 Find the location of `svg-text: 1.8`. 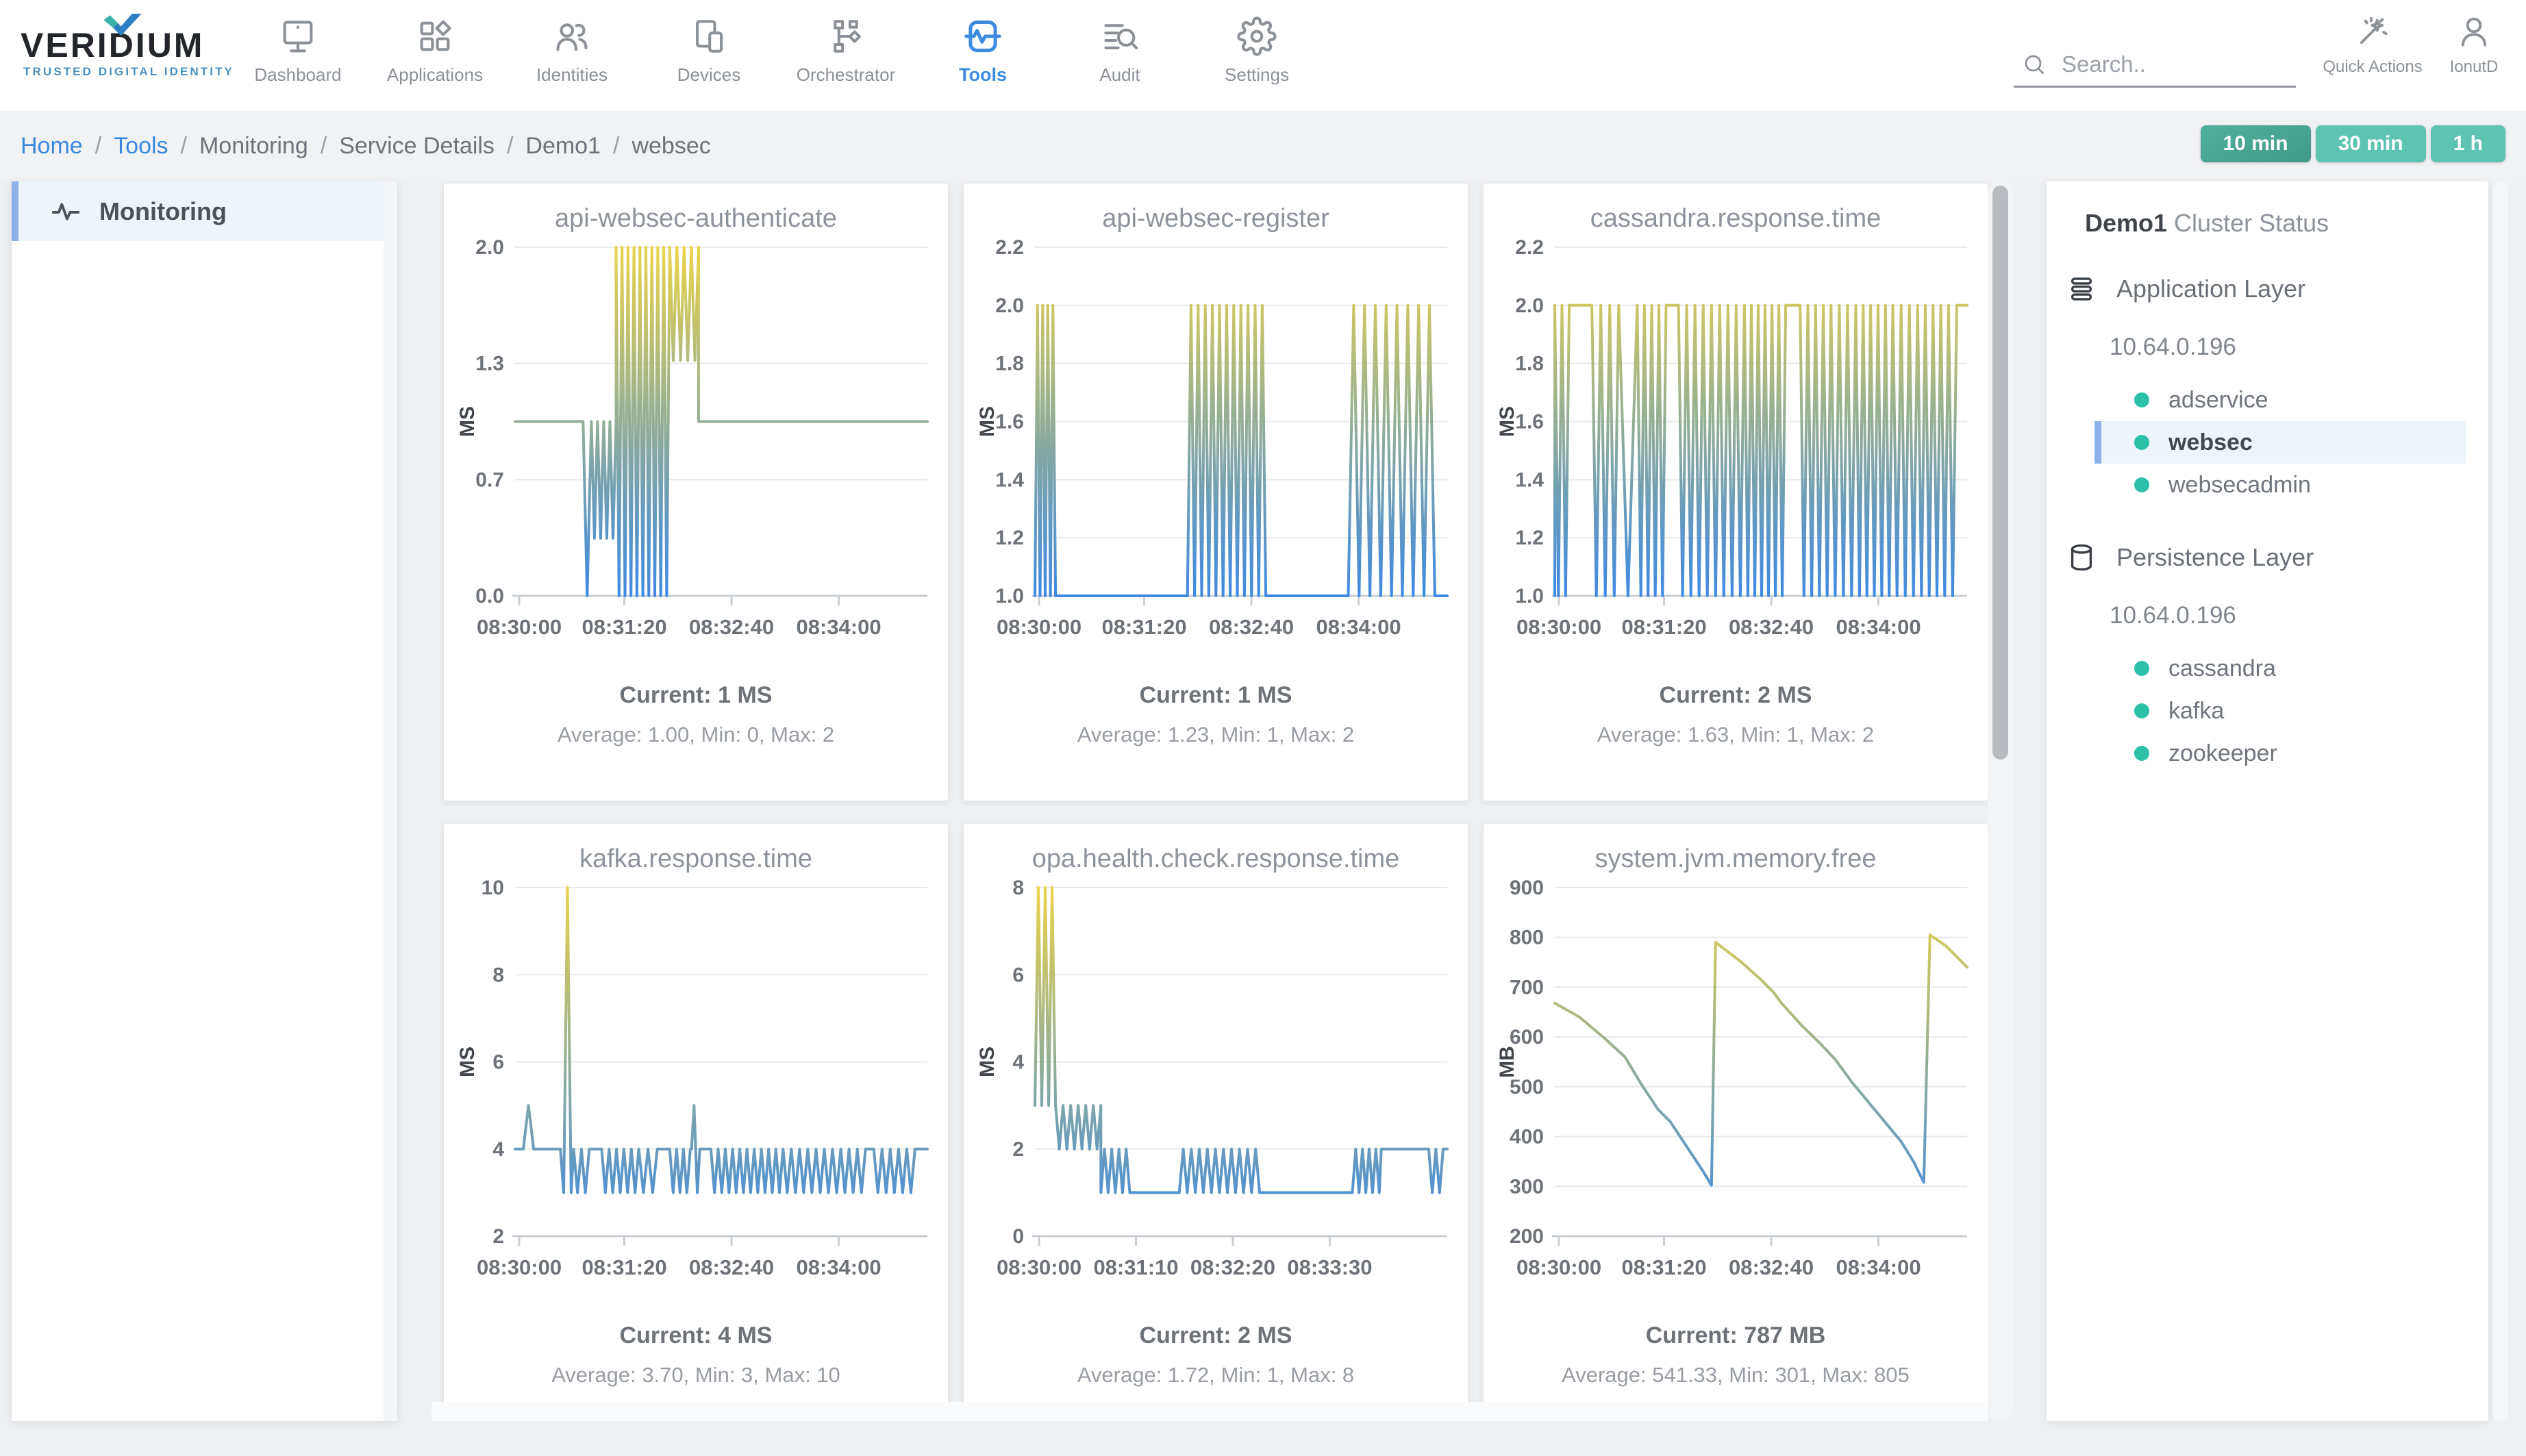

svg-text: 1.8 is located at coordinates (1530, 364).